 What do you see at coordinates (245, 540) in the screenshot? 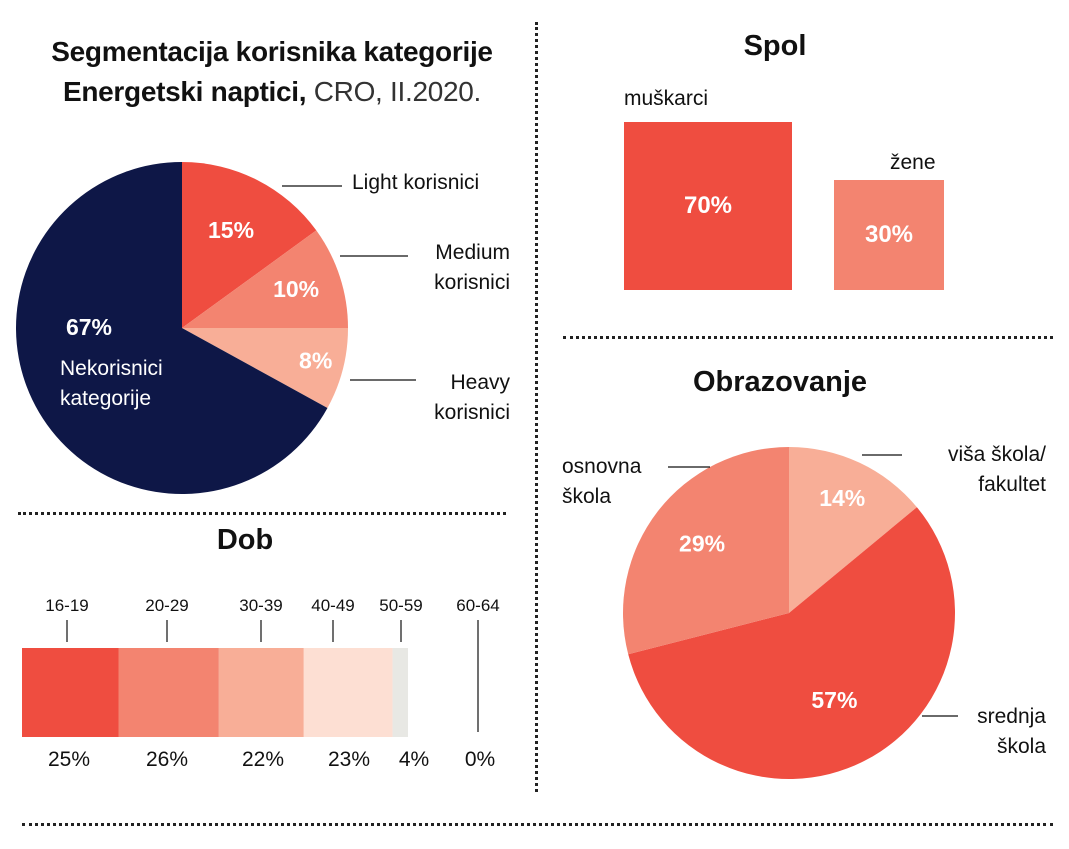
I see `dob-title: Dob` at bounding box center [245, 540].